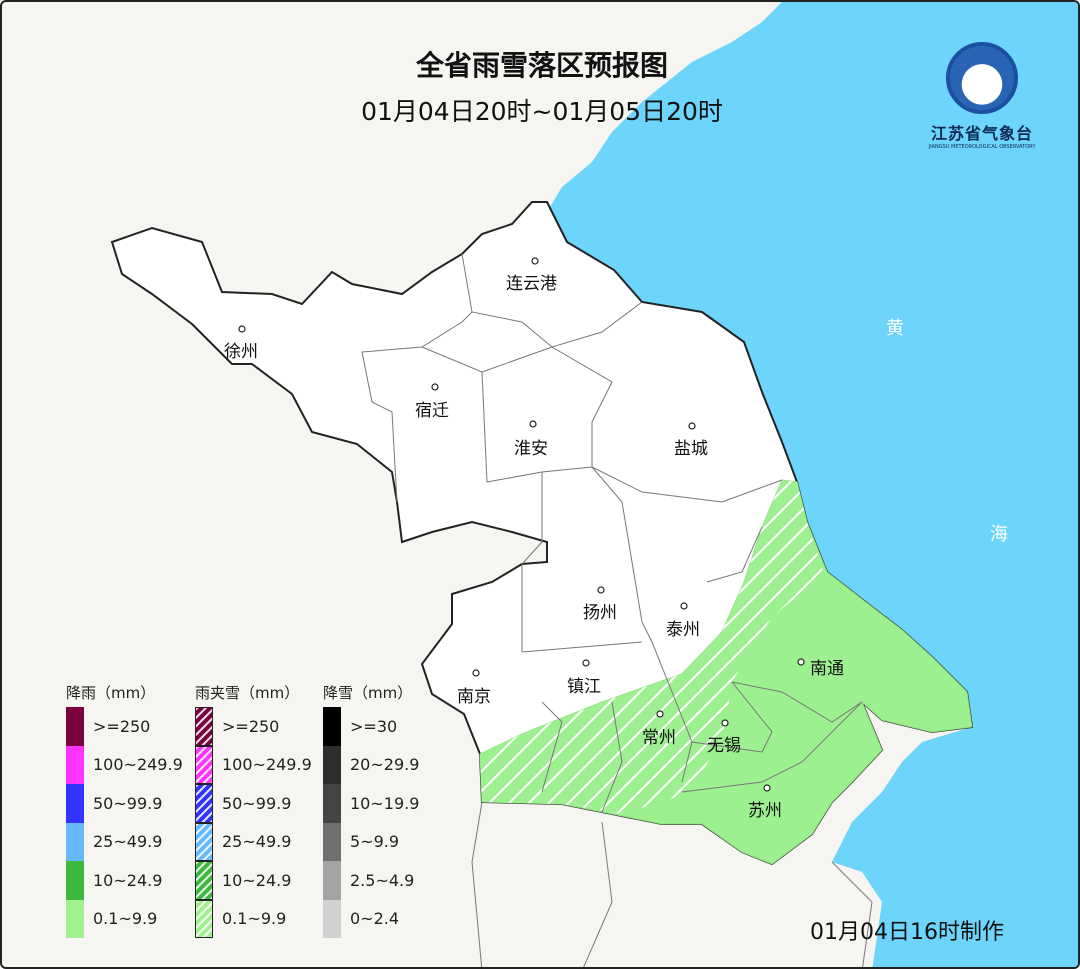 The height and width of the screenshot is (969, 1080). I want to click on city-label: 常州, so click(659, 738).